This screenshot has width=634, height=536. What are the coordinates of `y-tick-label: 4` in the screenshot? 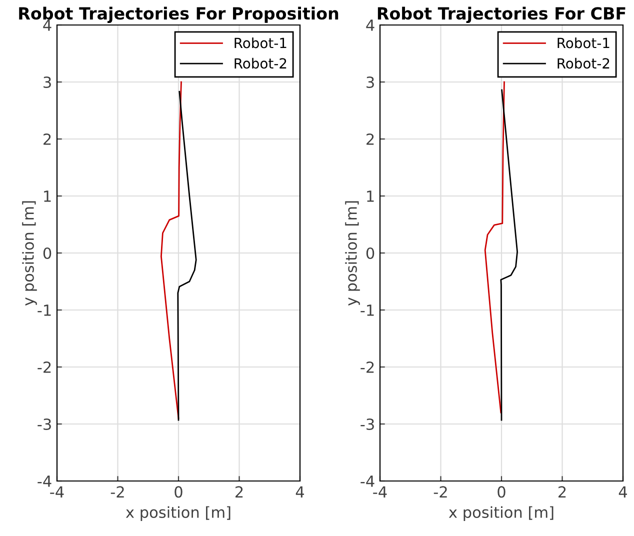 It's located at (370, 25).